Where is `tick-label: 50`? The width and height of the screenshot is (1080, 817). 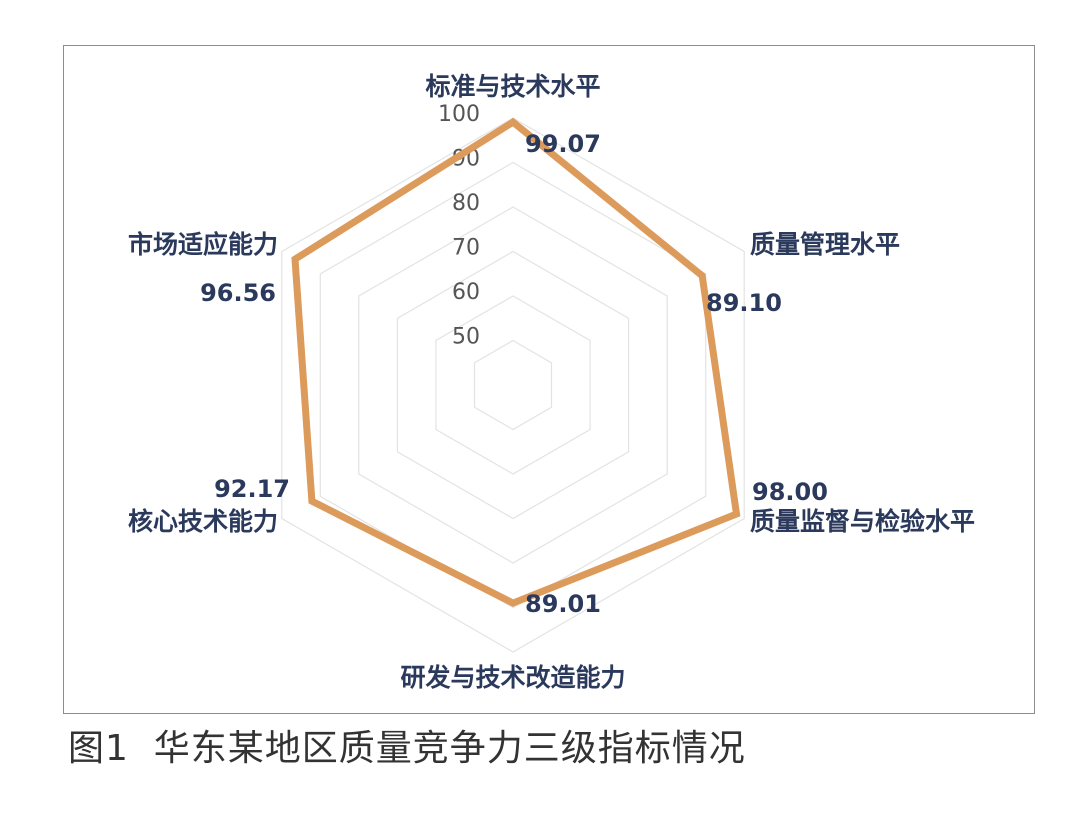
tick-label: 50 is located at coordinates (466, 337).